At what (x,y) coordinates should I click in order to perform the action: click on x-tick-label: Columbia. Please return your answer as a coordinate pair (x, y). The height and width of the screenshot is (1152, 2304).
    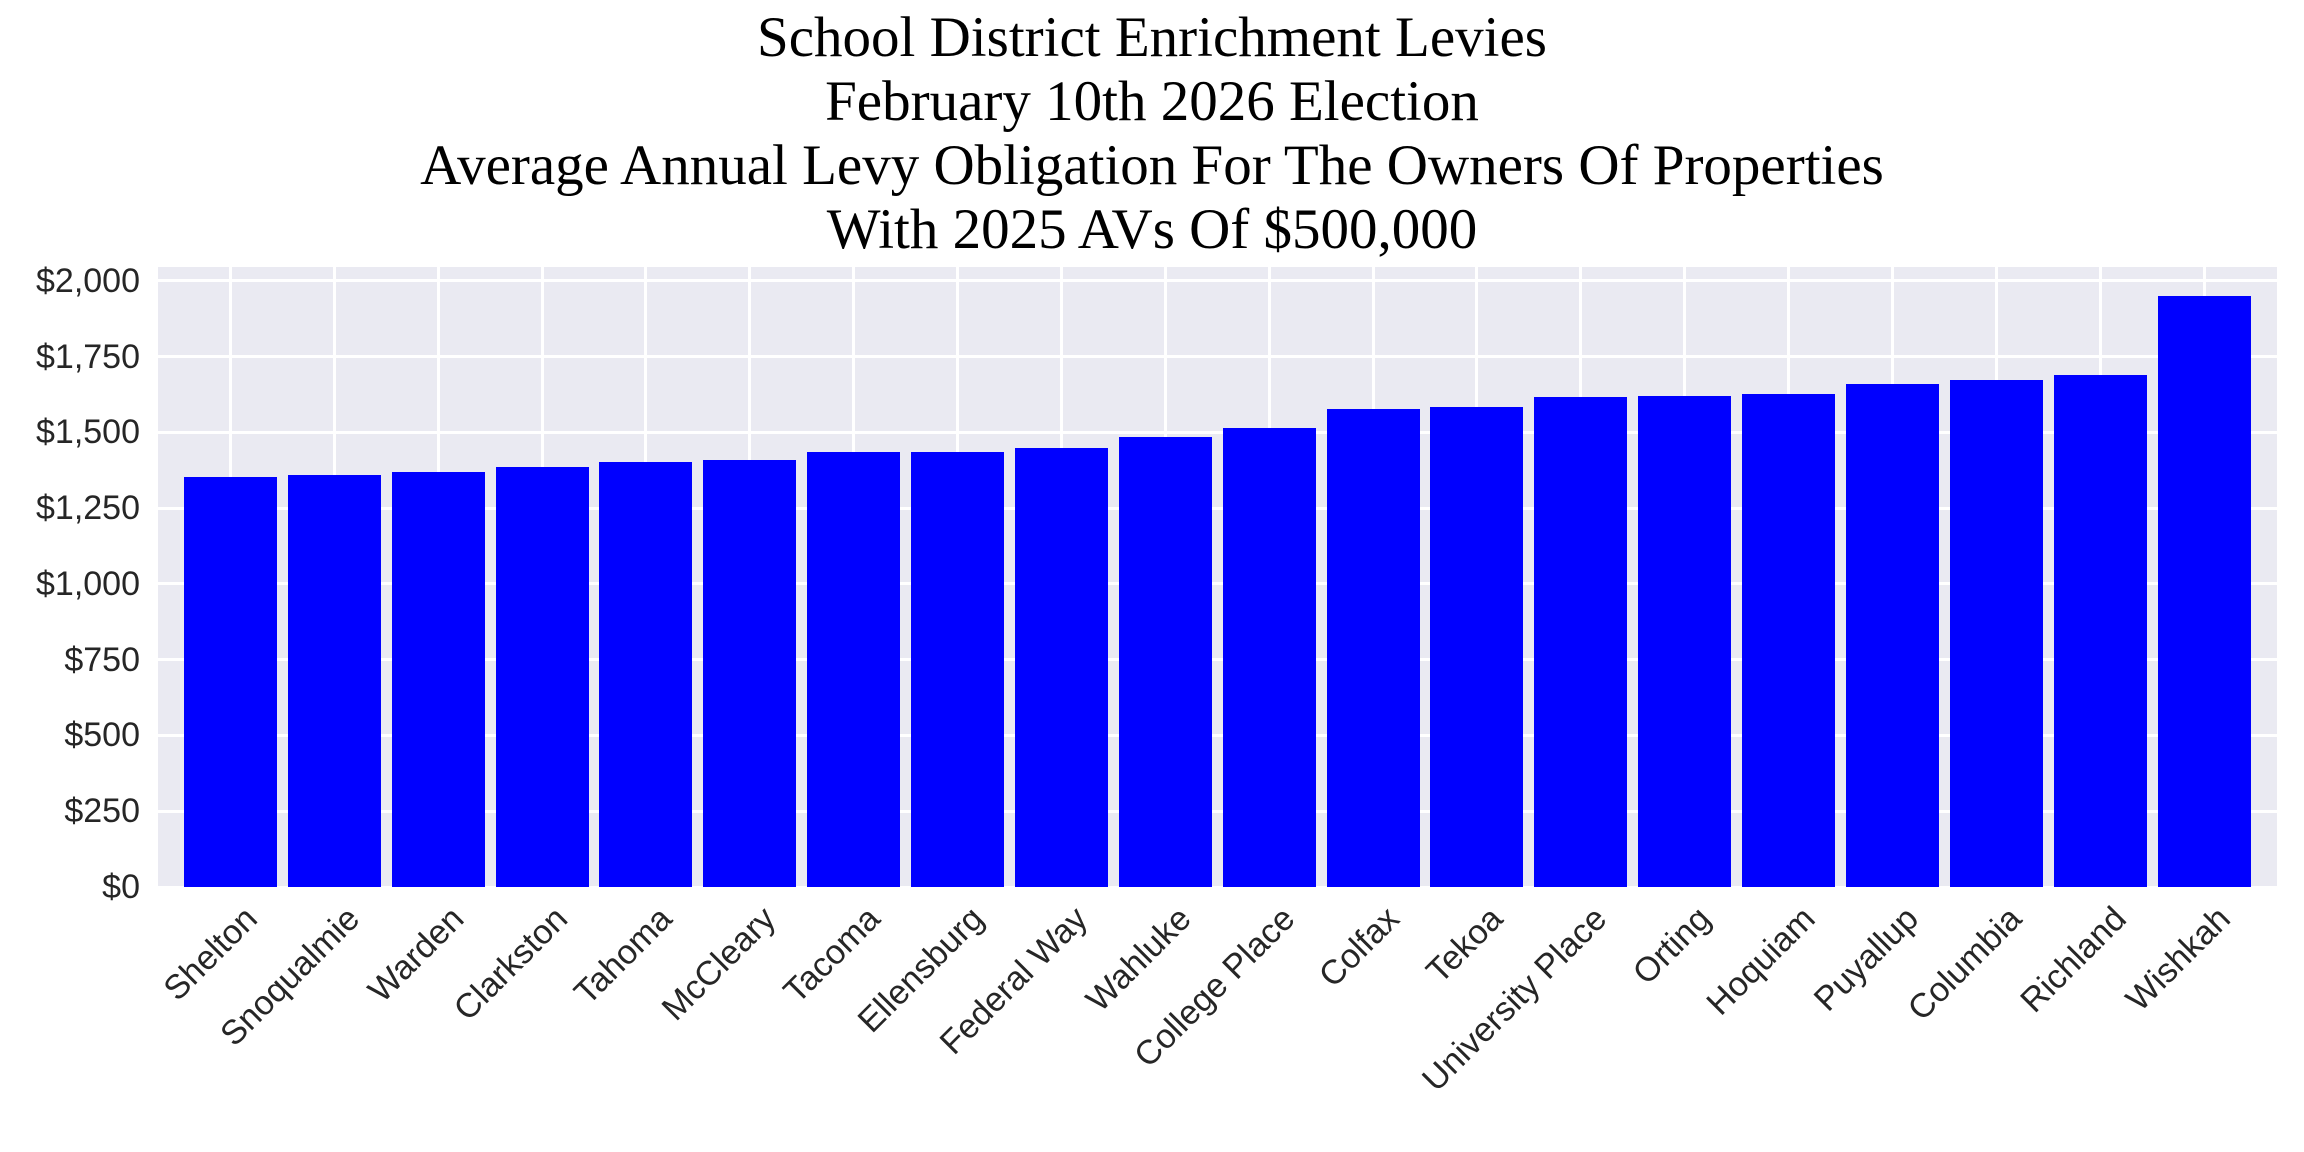
    Looking at the image, I should click on (1965, 964).